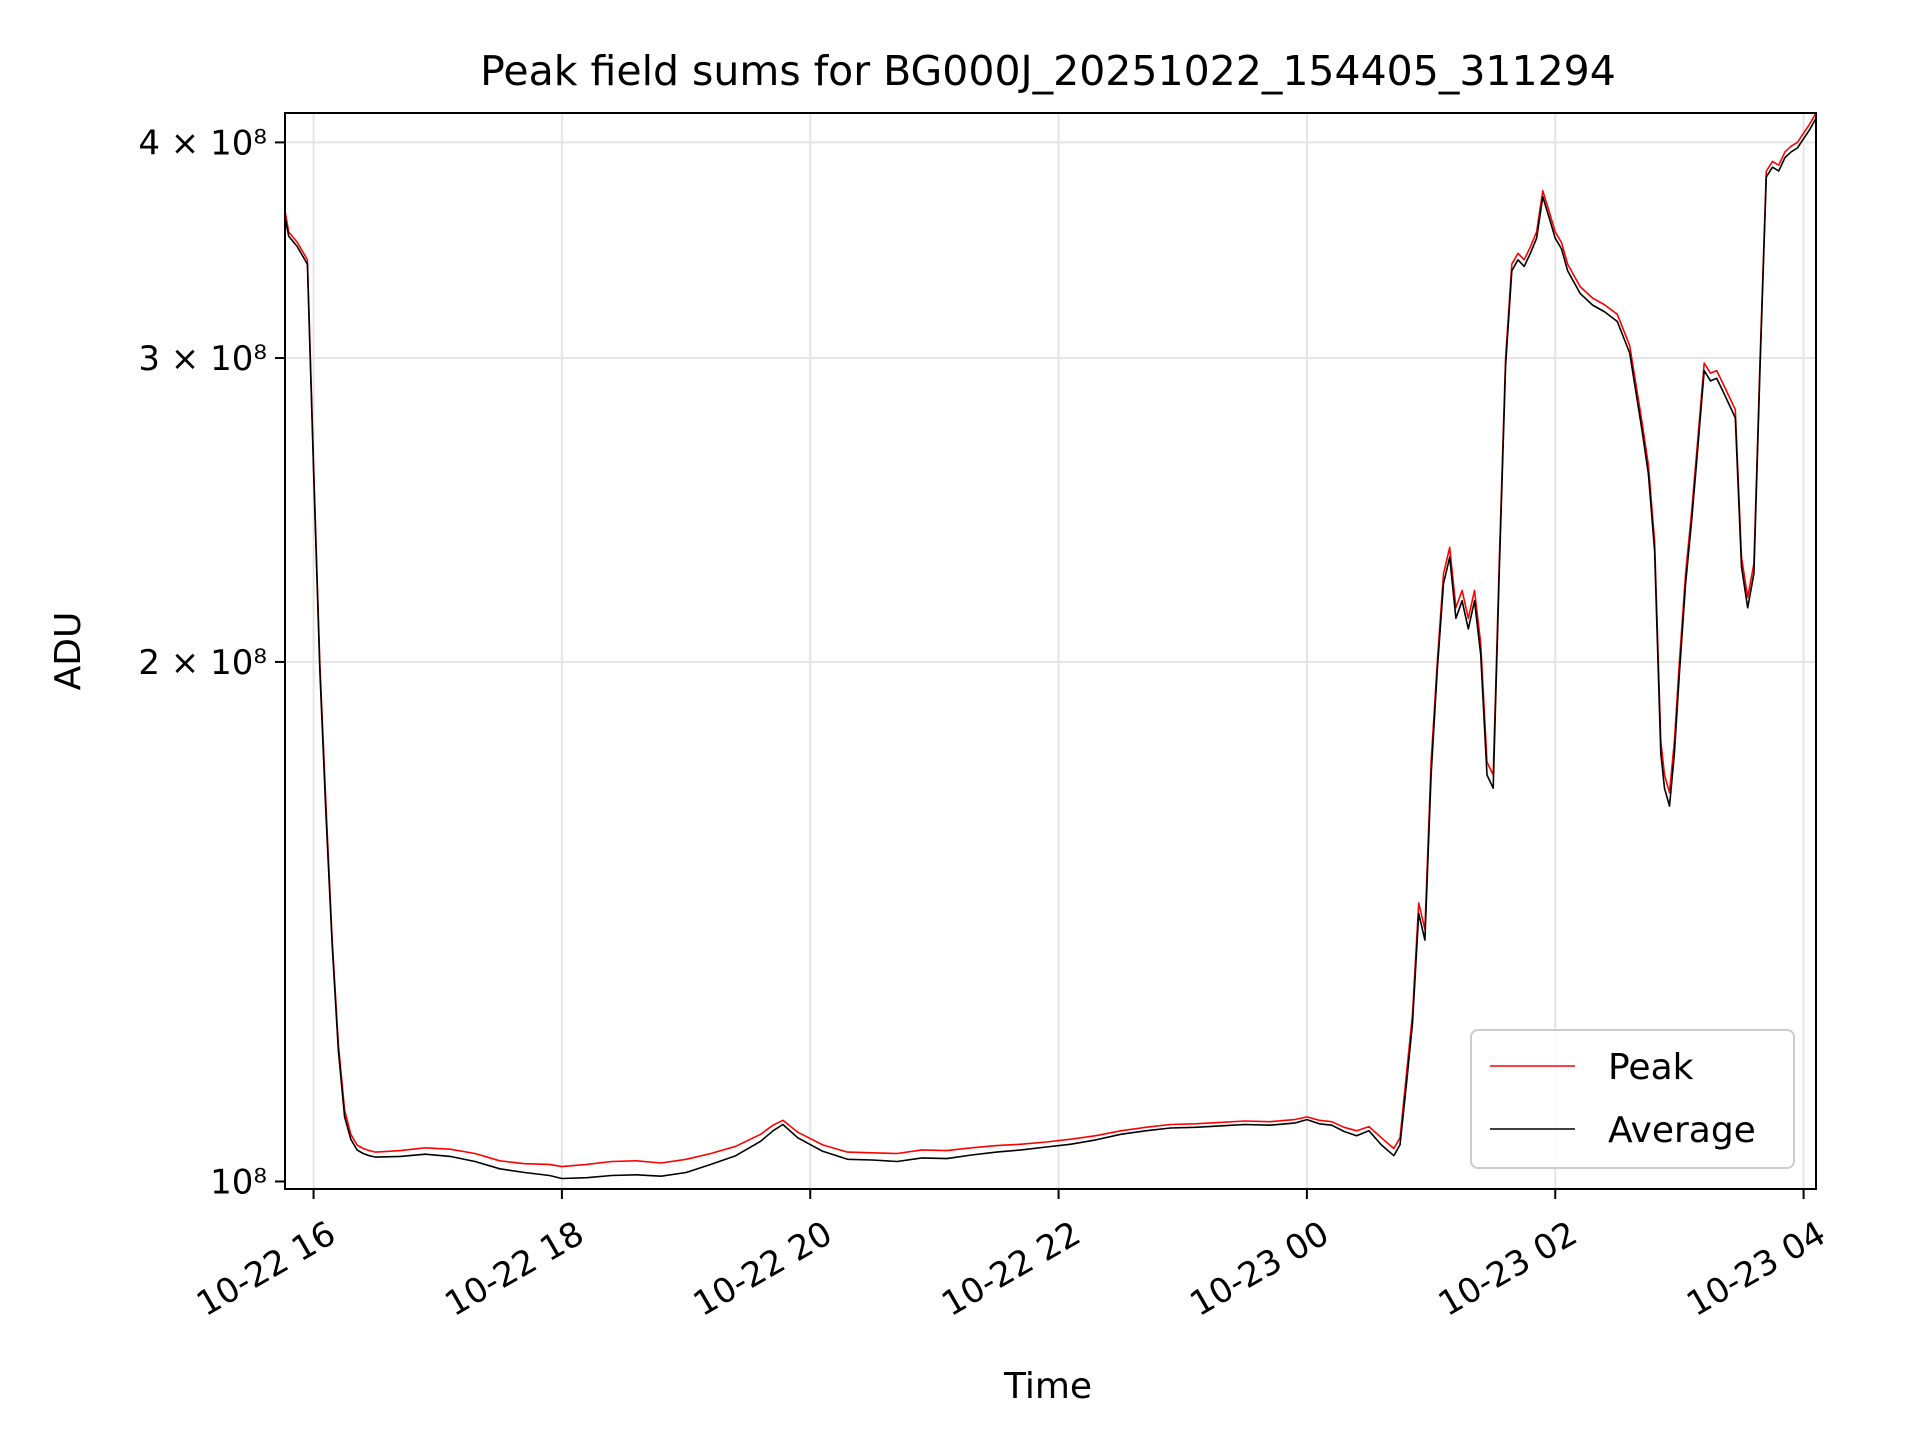 This screenshot has width=1920, height=1440. I want to click on y-axis: 10⁸ 2 × 10⁸ 3 × 10⁸ 4 × 10⁸, so click(211, 662).